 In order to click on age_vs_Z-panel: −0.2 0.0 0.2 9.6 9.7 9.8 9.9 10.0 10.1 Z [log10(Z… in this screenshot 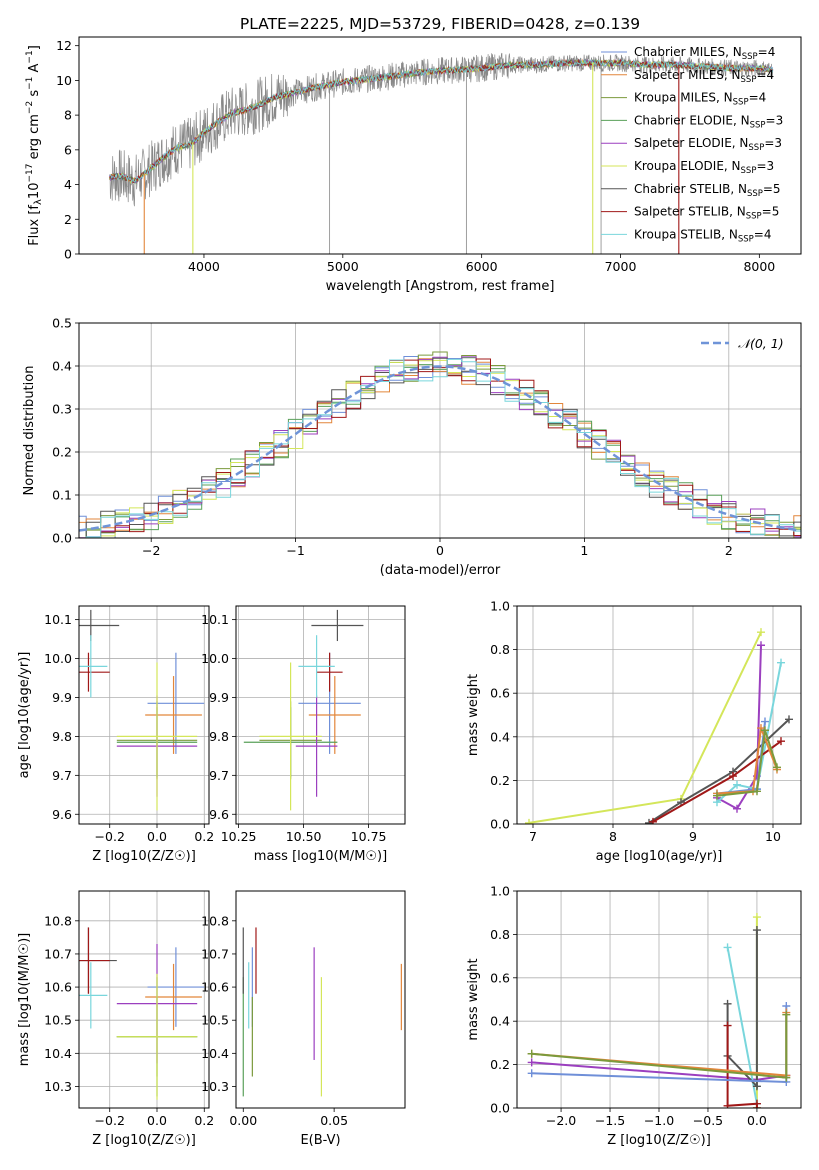, I will do `click(115, 734)`.